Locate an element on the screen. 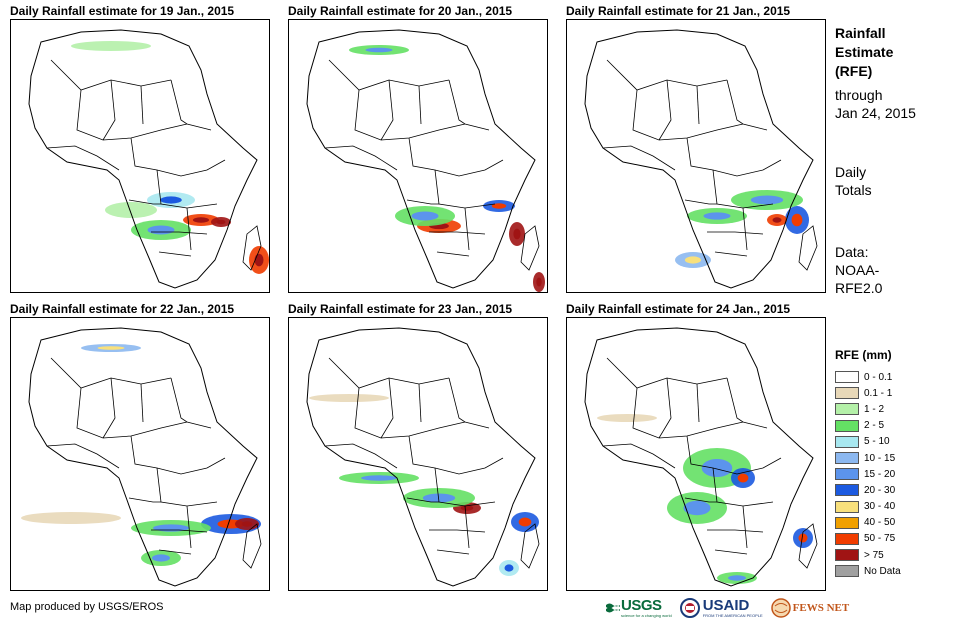  legend-label: No Data is located at coordinates (882, 571).